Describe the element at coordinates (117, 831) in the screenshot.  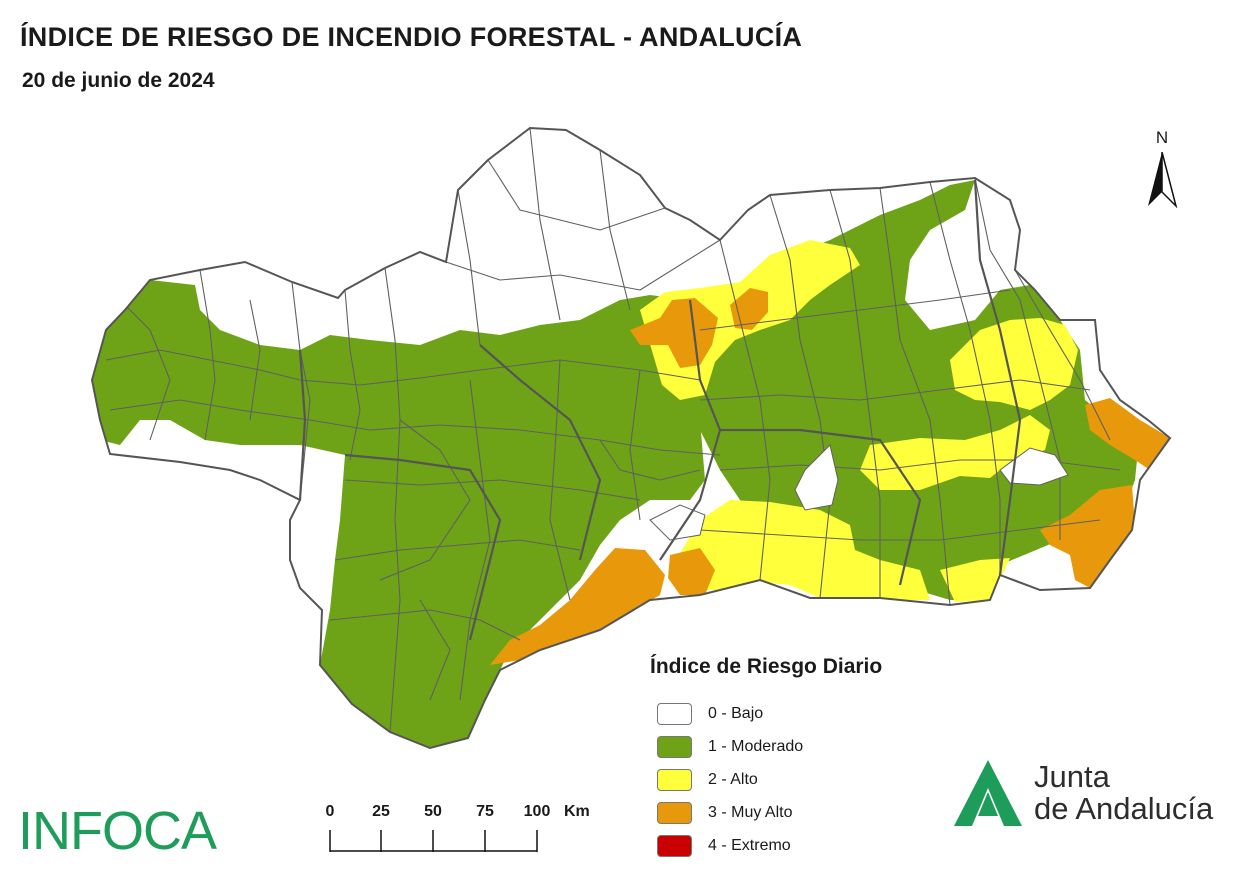
I see `infoca-logo: INFOCA` at that location.